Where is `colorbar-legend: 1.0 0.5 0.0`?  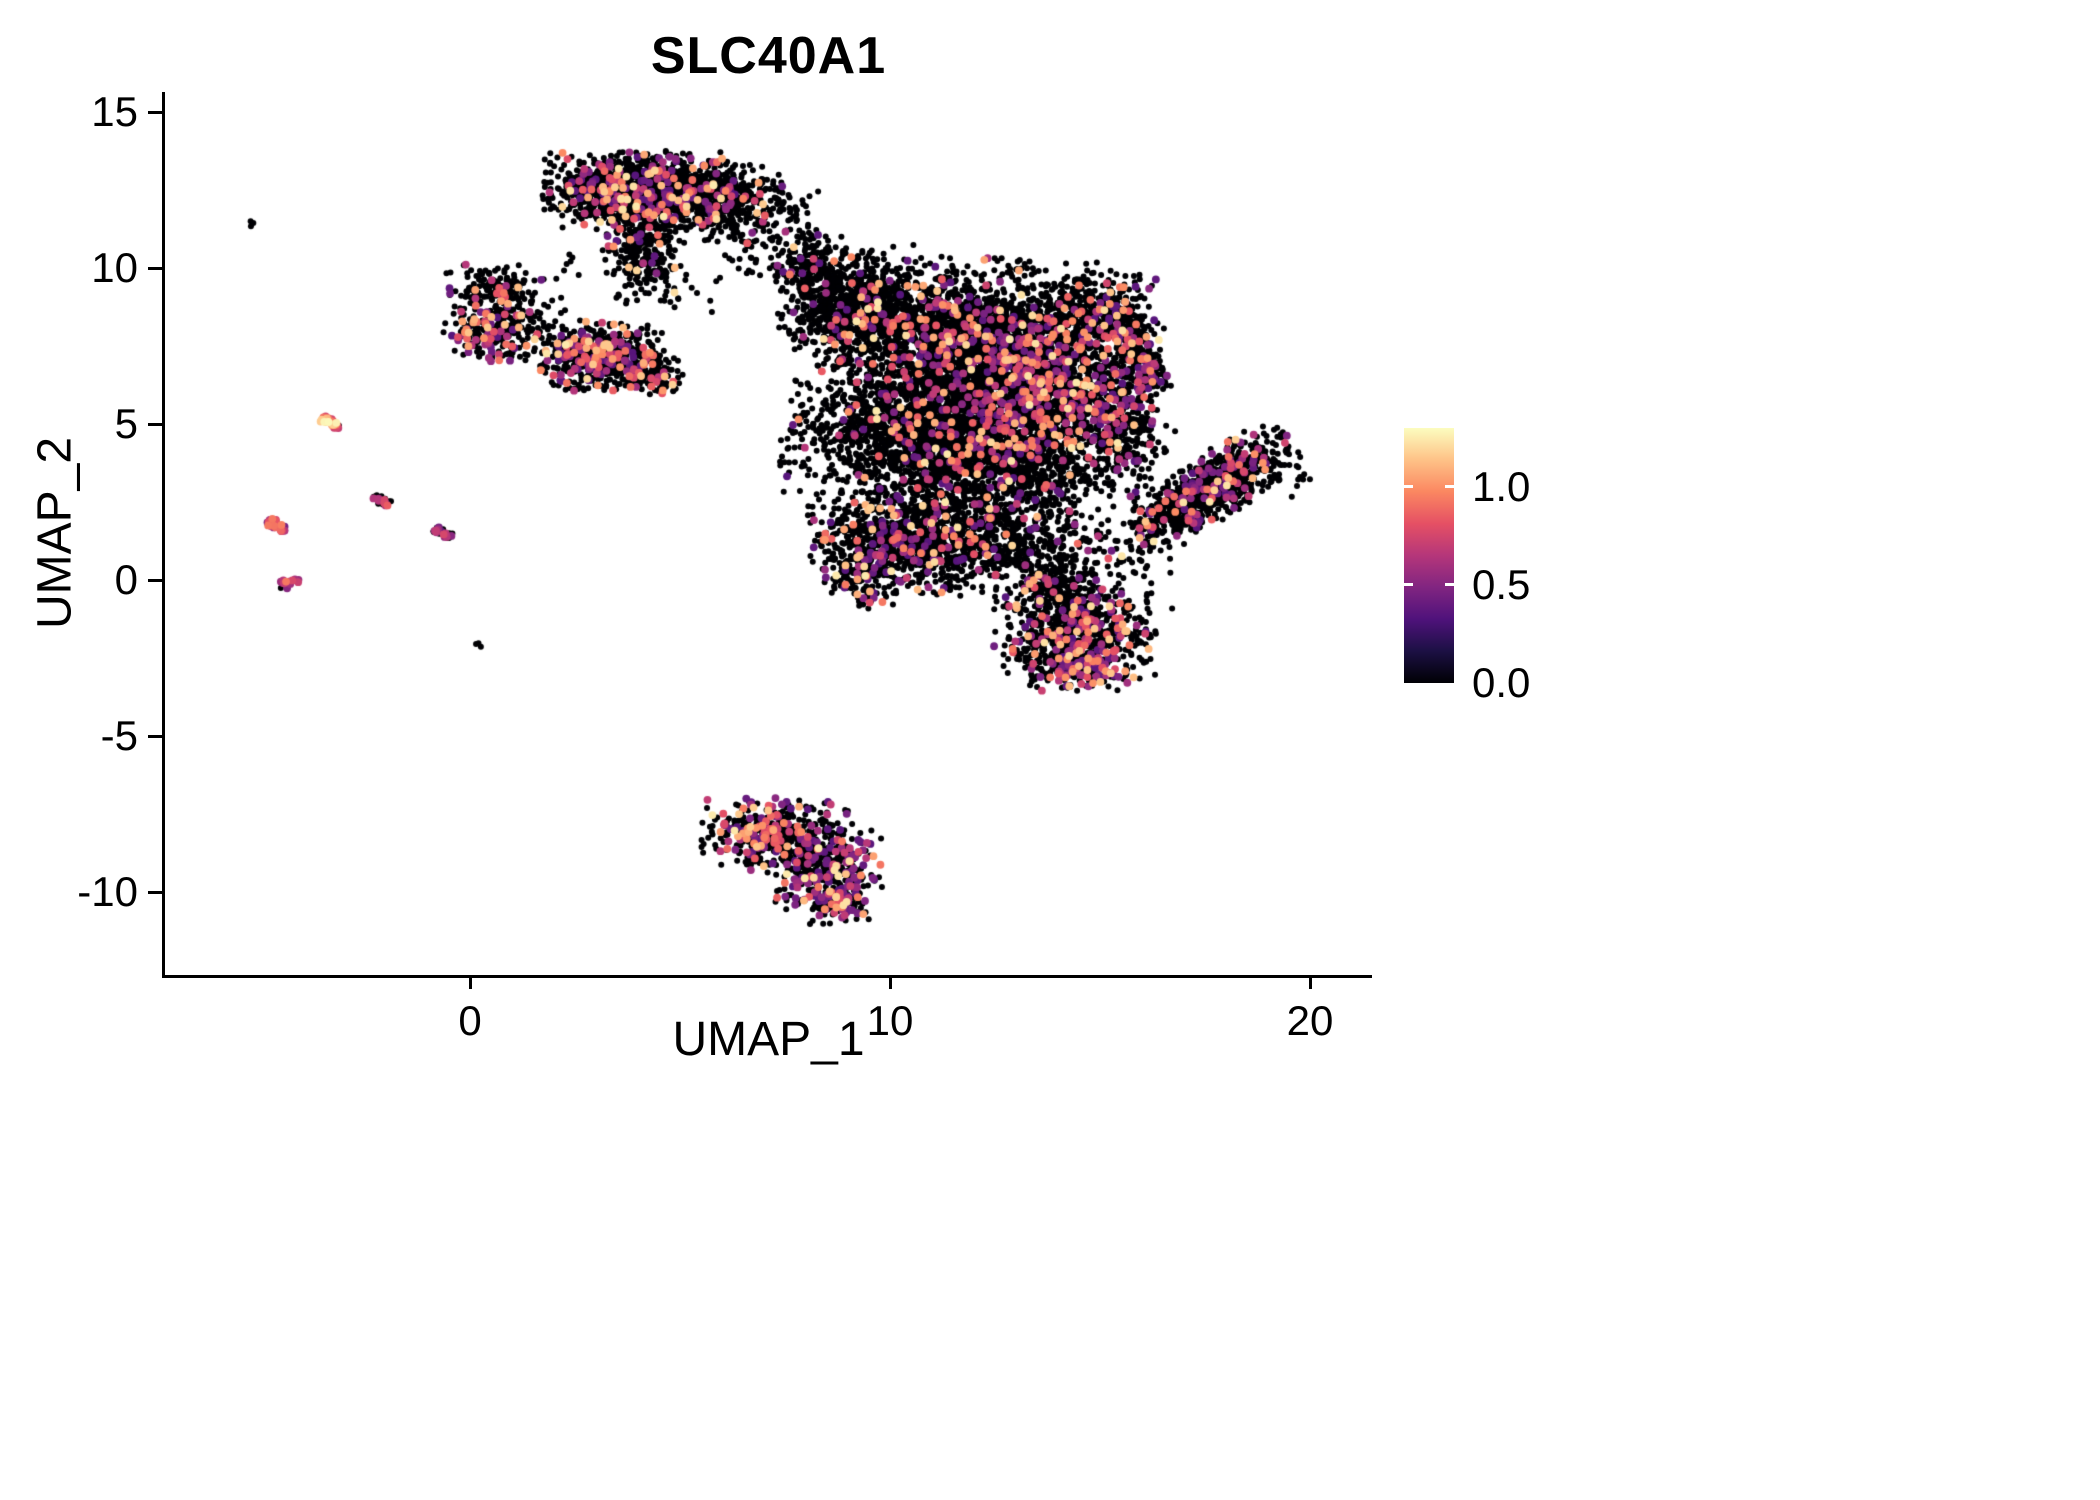 colorbar-legend: 1.0 0.5 0.0 is located at coordinates (1467, 567).